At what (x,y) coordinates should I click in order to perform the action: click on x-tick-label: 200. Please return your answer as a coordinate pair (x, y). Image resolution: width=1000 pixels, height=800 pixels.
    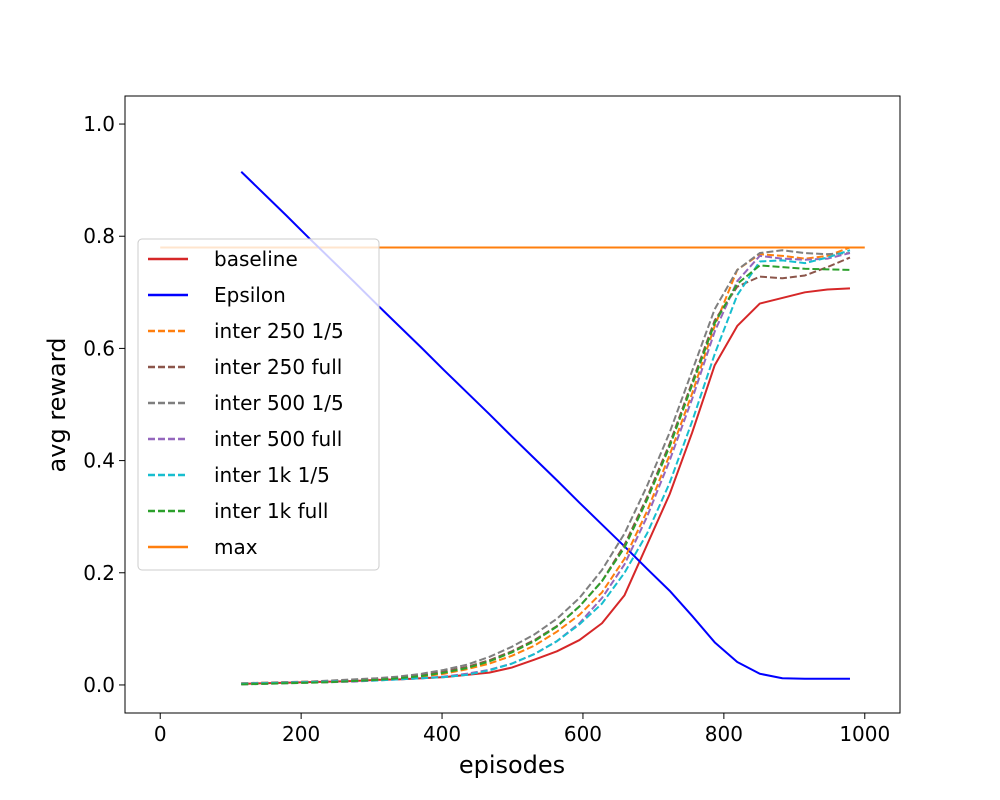
    Looking at the image, I should click on (301, 734).